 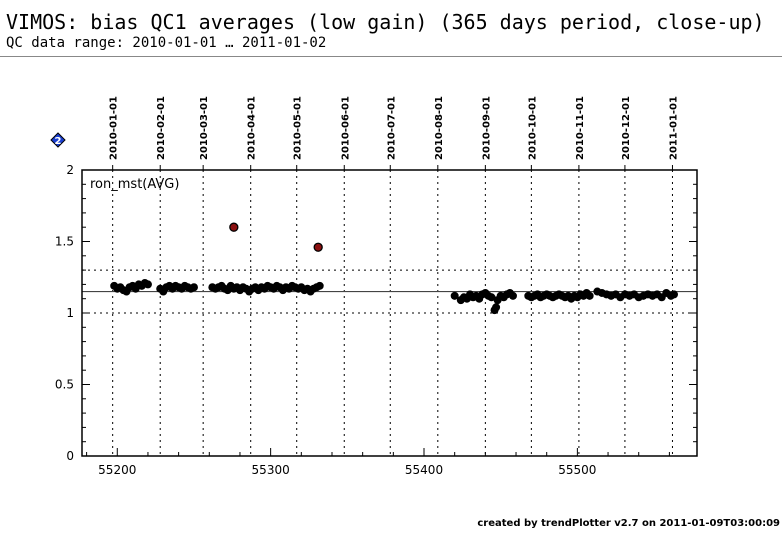 I want to click on y-tick-label: 1.5, so click(x=64, y=242).